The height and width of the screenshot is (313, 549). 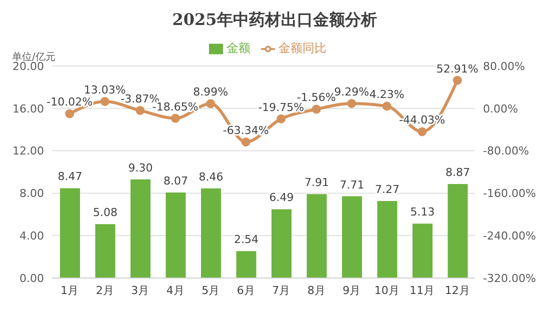 I want to click on x-tick-label: 5月, so click(x=211, y=290).